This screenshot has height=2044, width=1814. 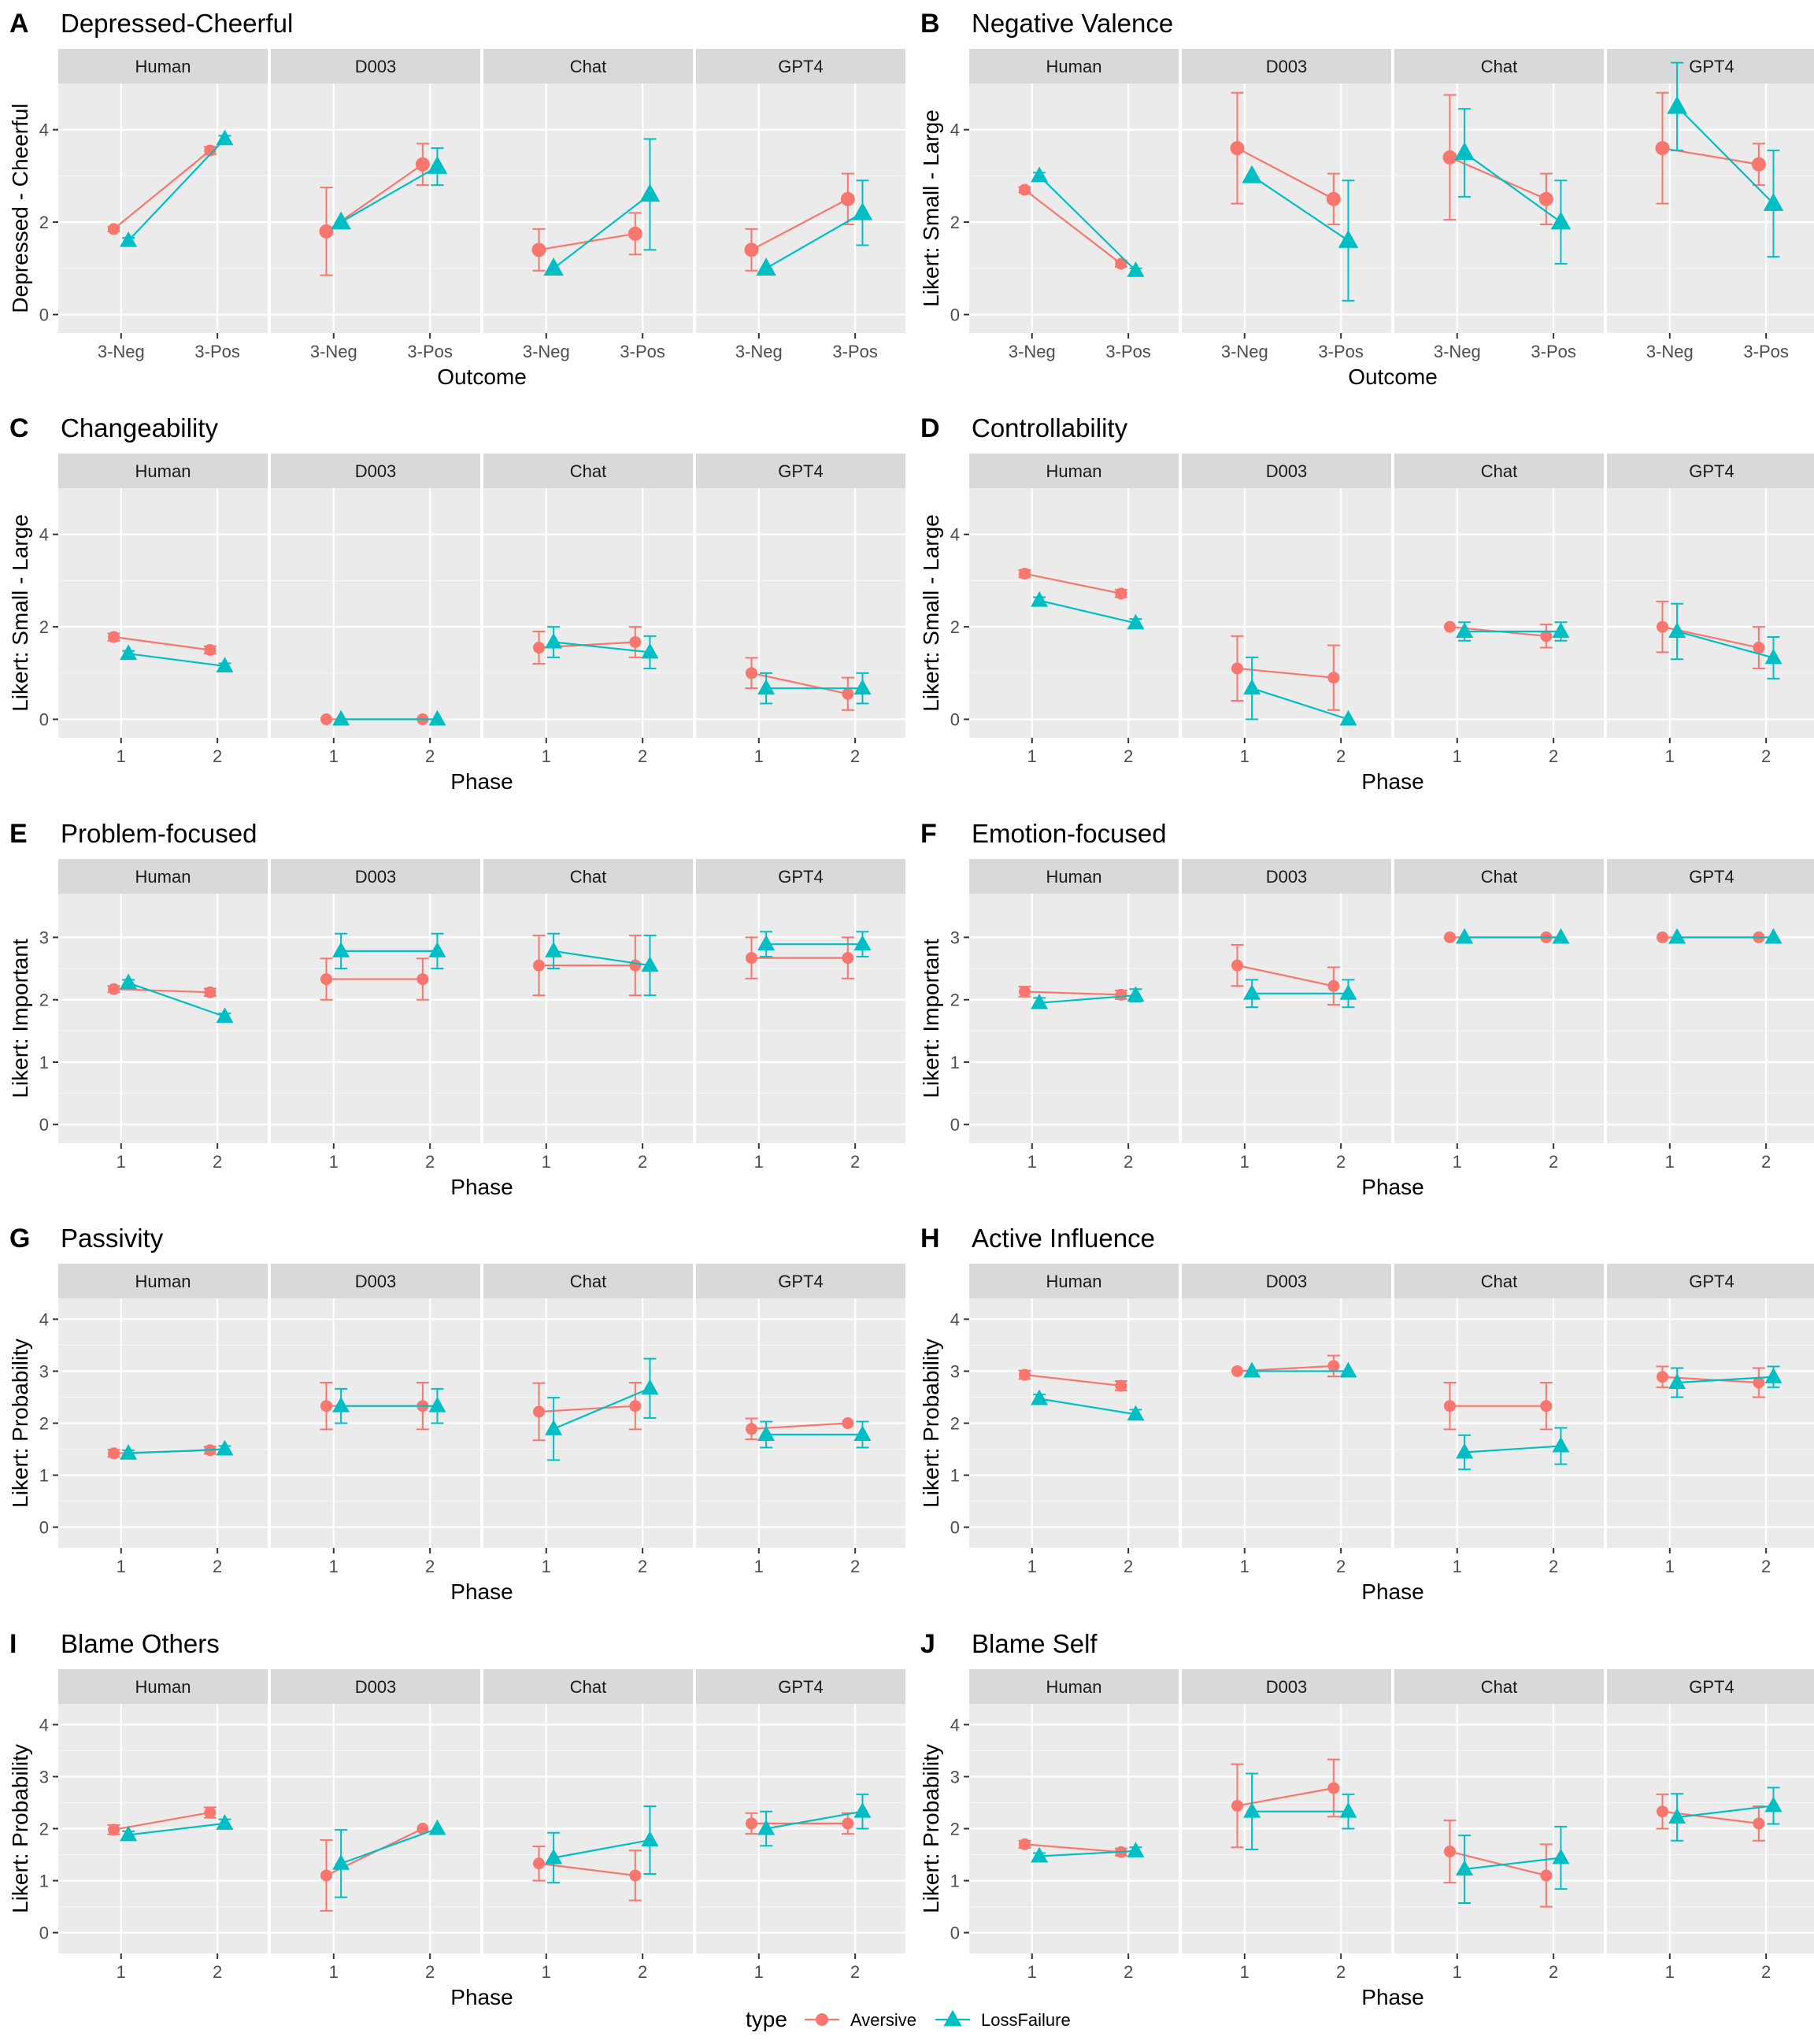 I want to click on chart-title: Passivity, so click(x=112, y=1238).